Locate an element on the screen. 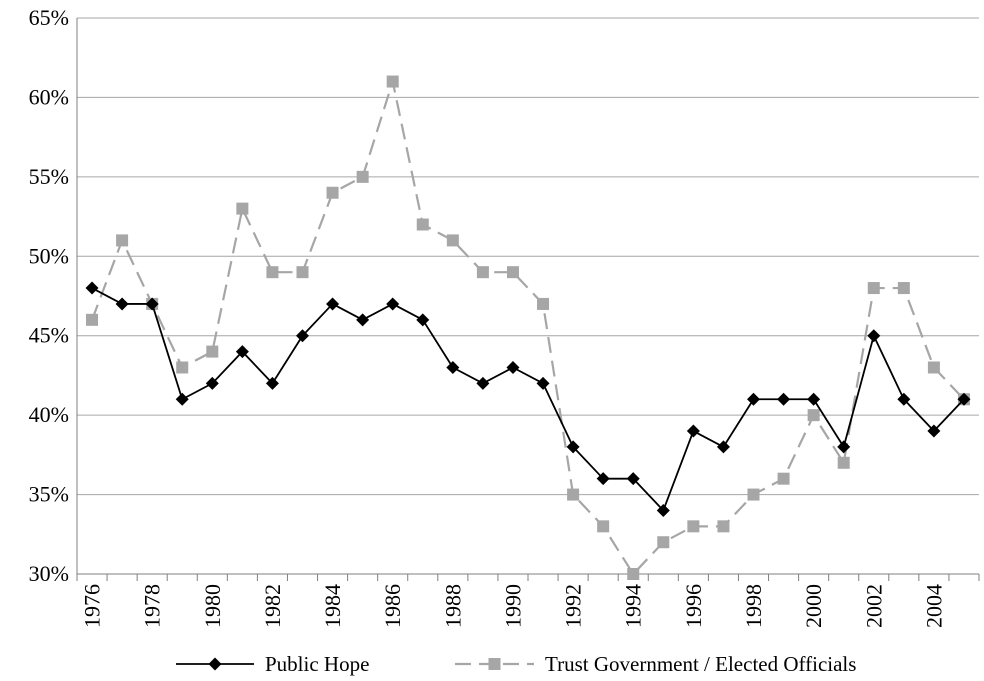 The height and width of the screenshot is (681, 984). legend-label: Trust Government / Elected Officials is located at coordinates (700, 664).